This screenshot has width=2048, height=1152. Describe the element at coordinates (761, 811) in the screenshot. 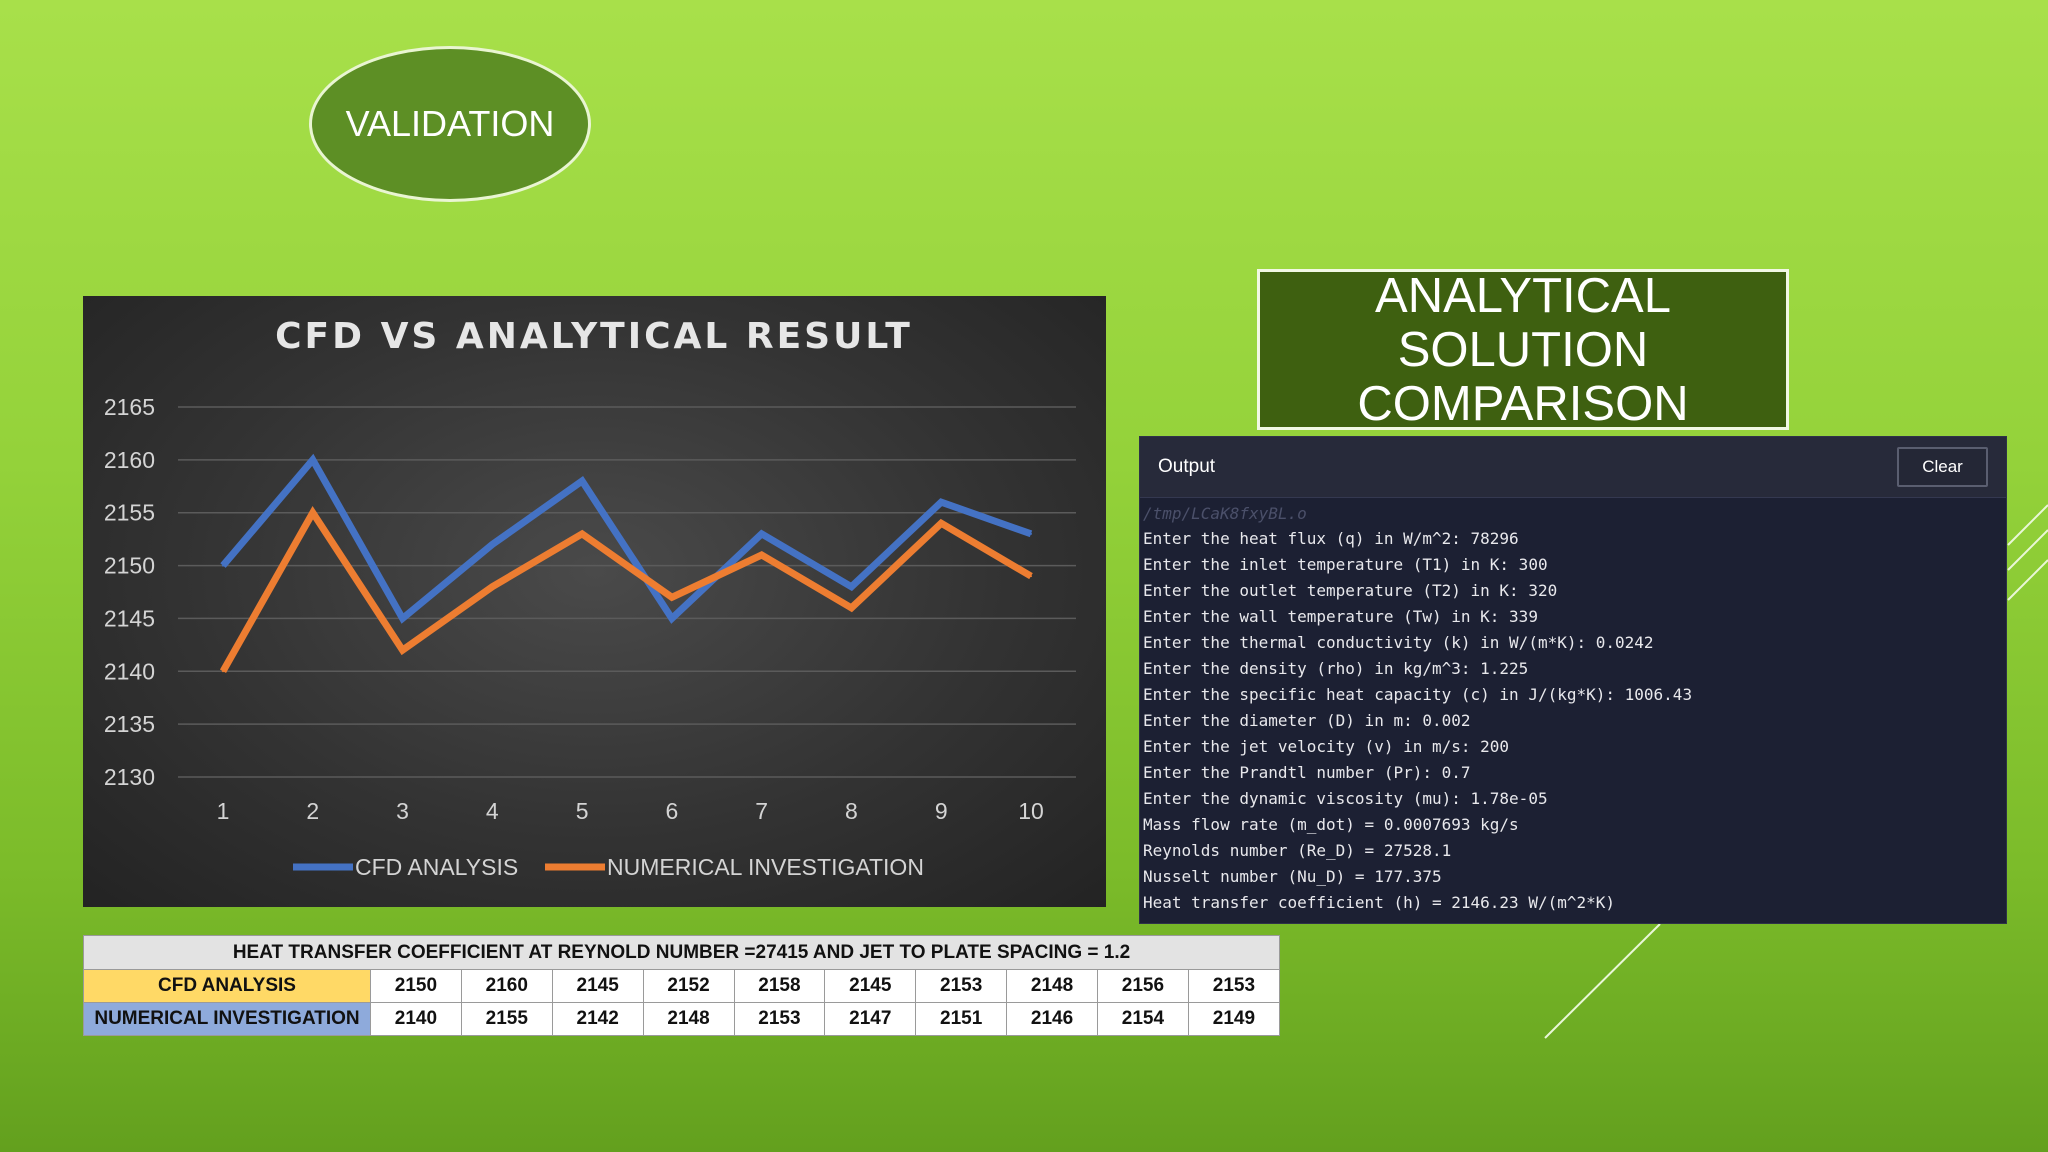

I see `x-tick-label: 7` at that location.